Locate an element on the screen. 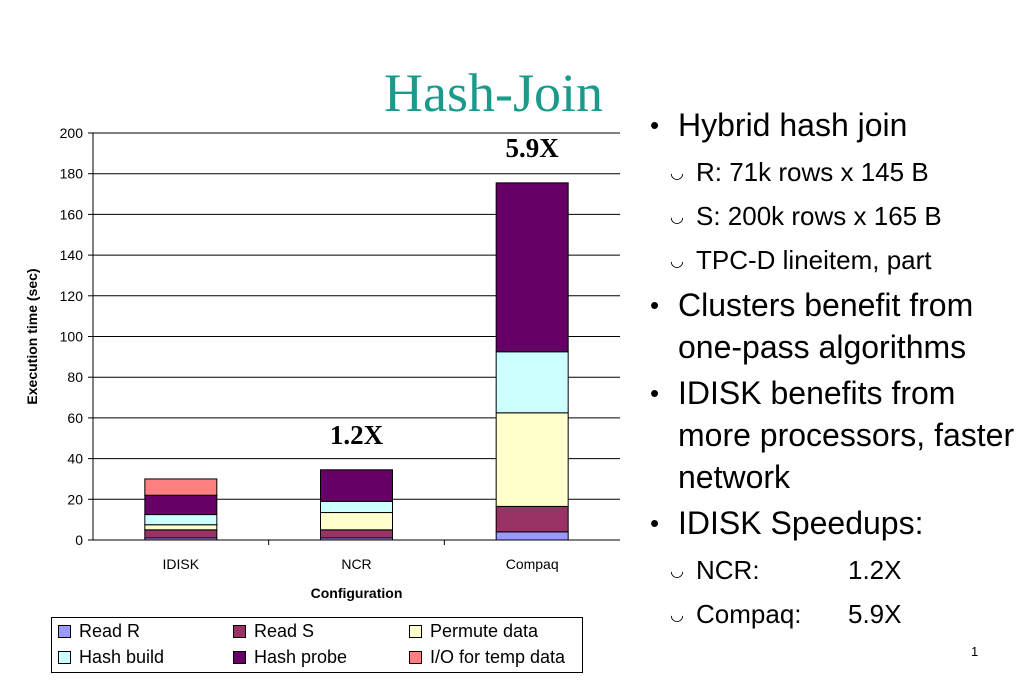  y-tick-label: 180 is located at coordinates (72, 174).